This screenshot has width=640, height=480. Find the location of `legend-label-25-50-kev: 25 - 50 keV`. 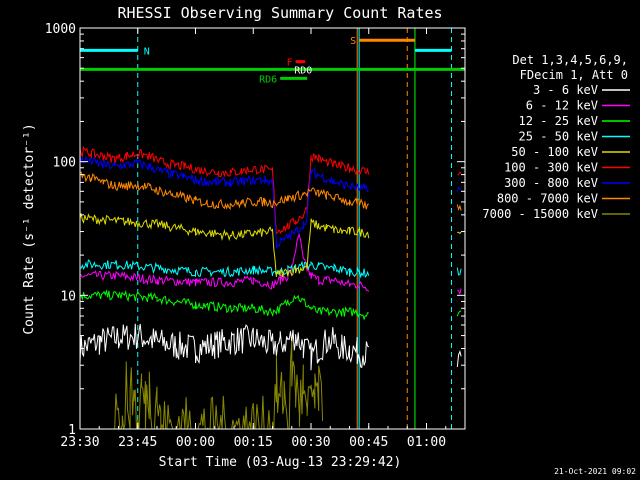

legend-label-25-50-kev: 25 - 50 keV is located at coordinates (558, 137).